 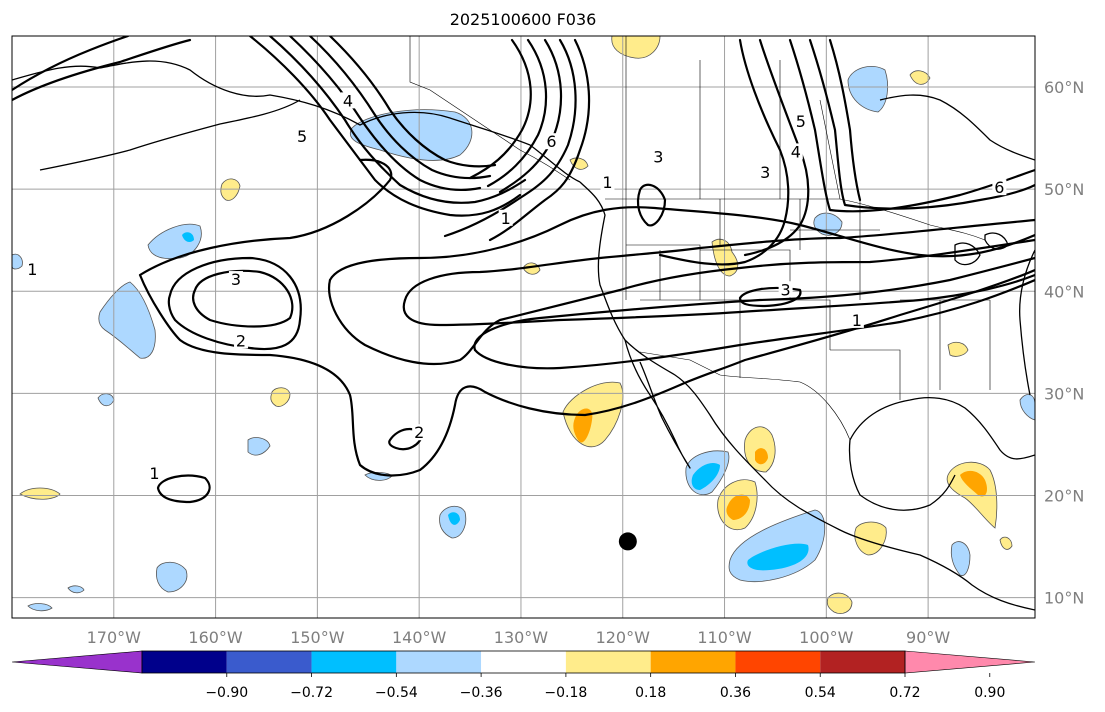 What do you see at coordinates (77, 662) in the screenshot?
I see `colorbar-extend-low` at bounding box center [77, 662].